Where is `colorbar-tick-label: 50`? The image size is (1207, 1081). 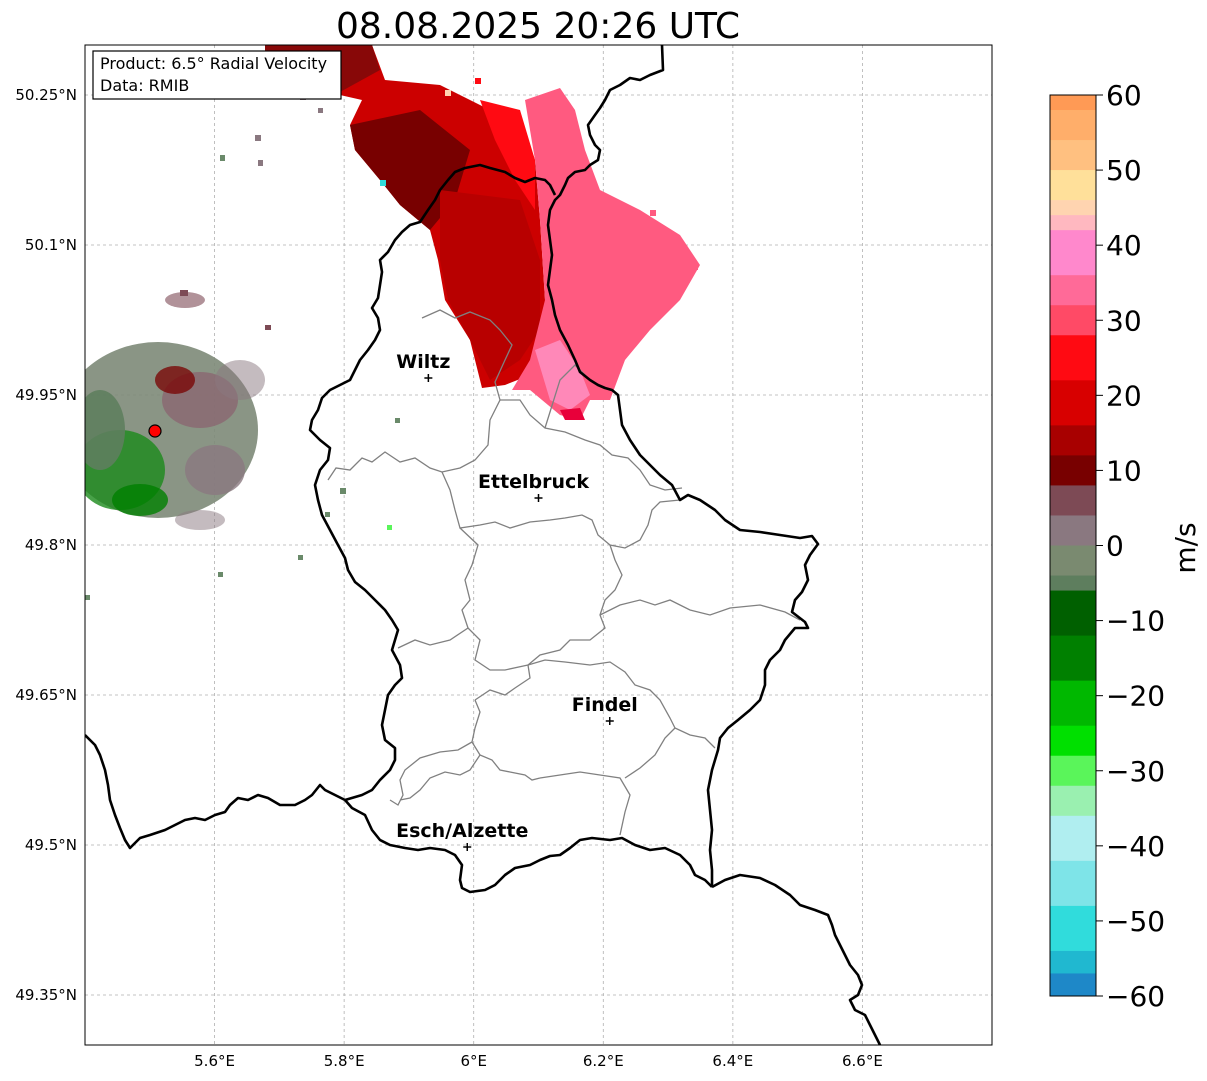
colorbar-tick-label: 50 is located at coordinates (1124, 170).